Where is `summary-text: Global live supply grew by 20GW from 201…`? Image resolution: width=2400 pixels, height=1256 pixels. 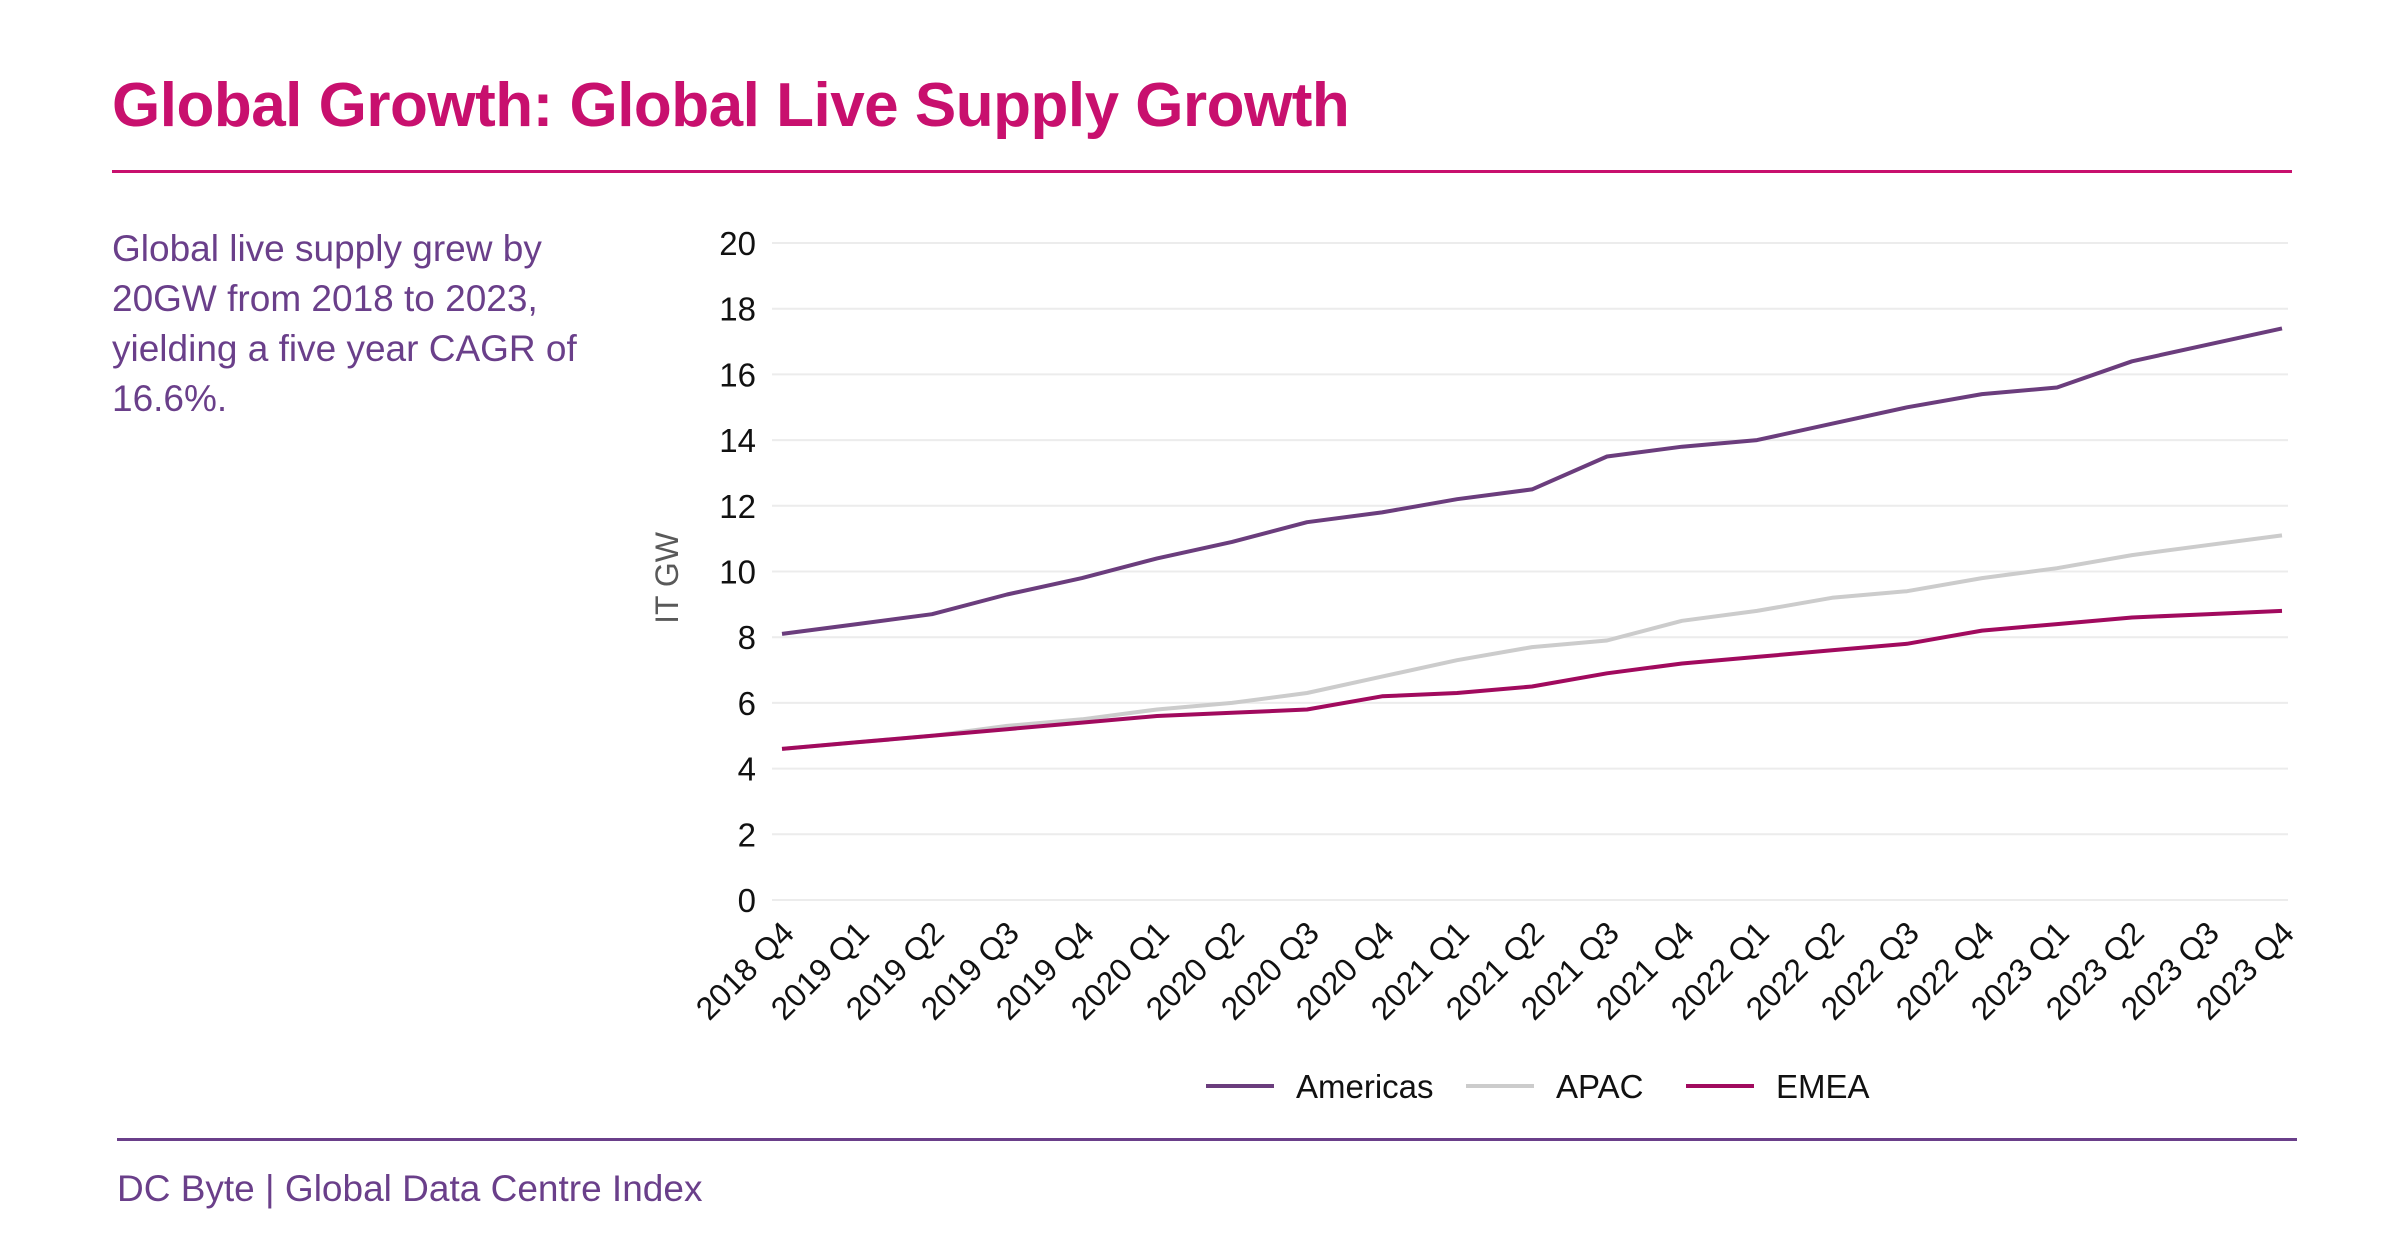
summary-text: Global live supply grew by 20GW from 201… is located at coordinates (344, 323).